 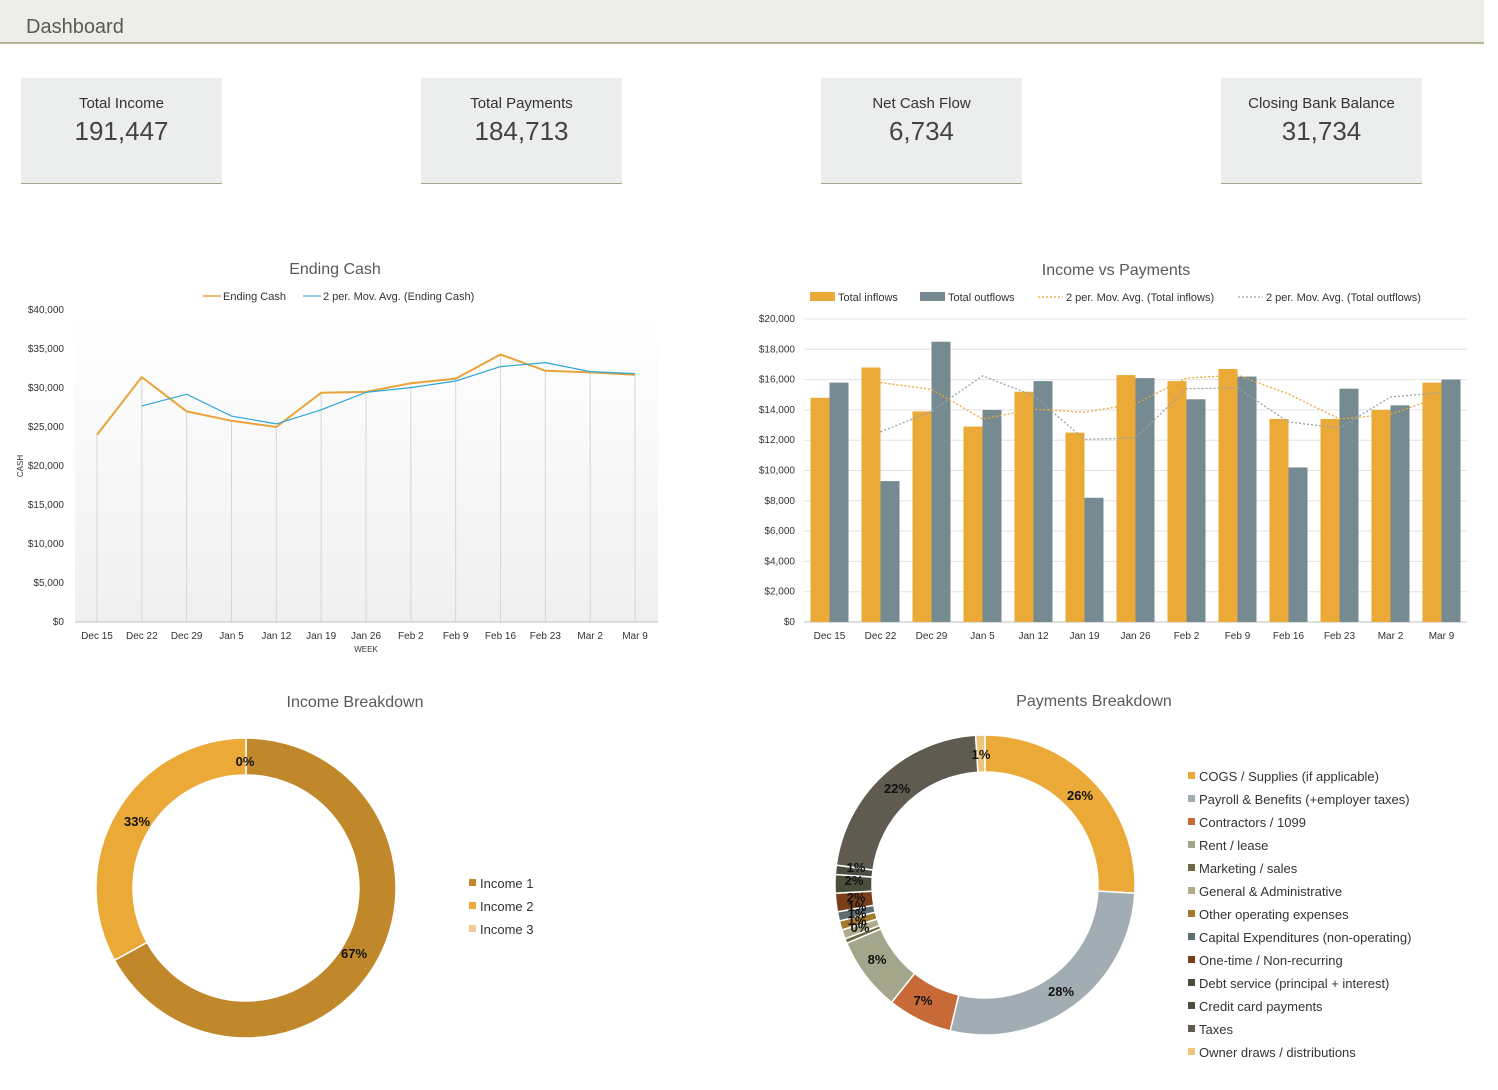 What do you see at coordinates (355, 702) in the screenshot?
I see `chart-title: Income Breakdown` at bounding box center [355, 702].